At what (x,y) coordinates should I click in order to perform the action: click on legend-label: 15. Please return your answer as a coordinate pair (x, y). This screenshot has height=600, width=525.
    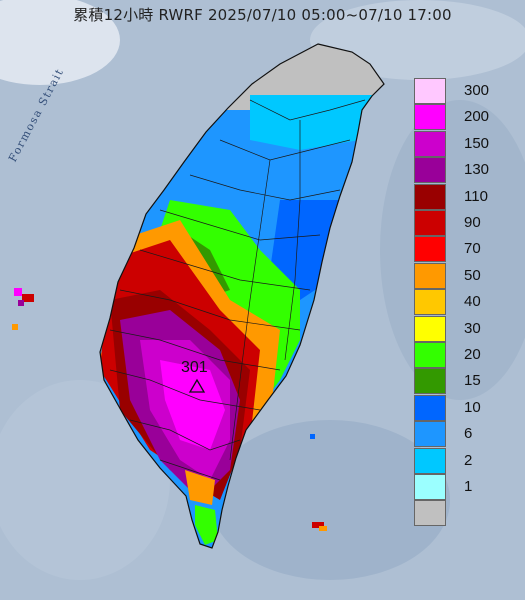
    Looking at the image, I should click on (472, 381).